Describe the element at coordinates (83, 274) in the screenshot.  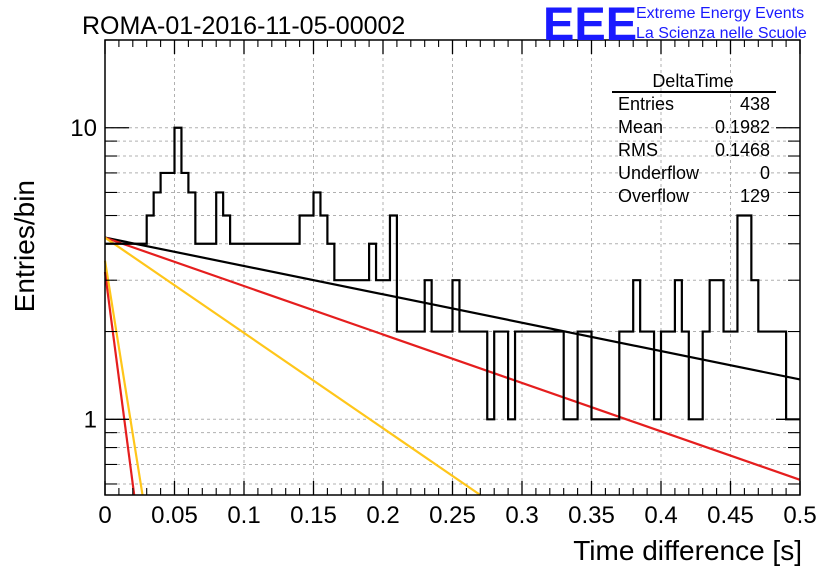
I see `y-tick-labels: 1 10` at that location.